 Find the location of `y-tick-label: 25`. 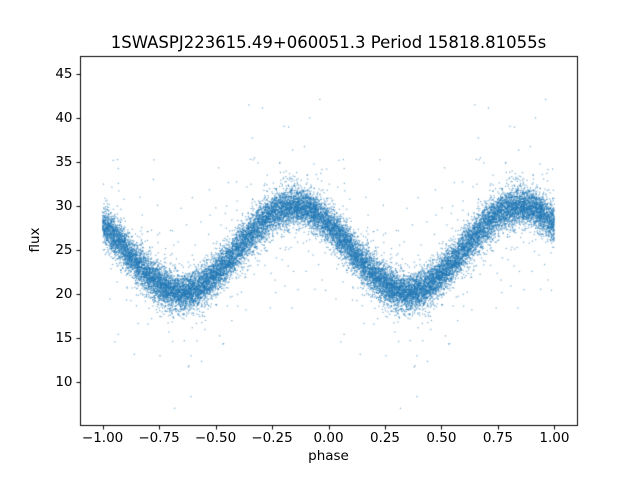

y-tick-label: 25 is located at coordinates (64, 250).